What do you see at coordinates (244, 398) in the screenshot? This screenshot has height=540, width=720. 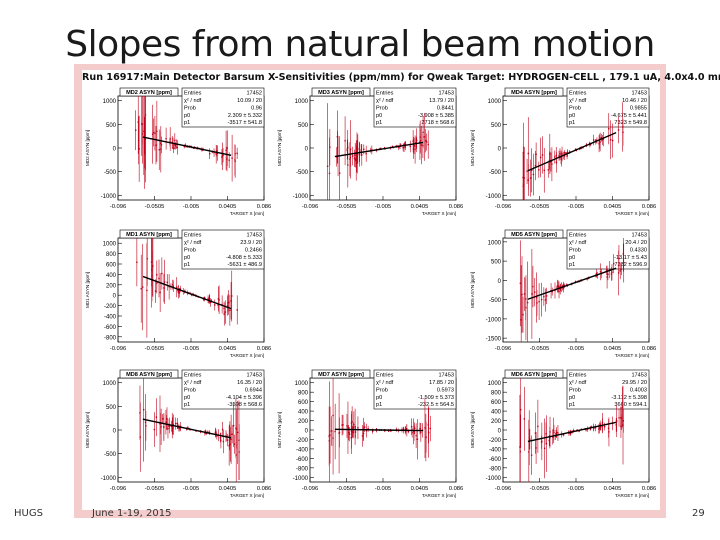 I see `stats-value: -4.104 ± 5.396` at bounding box center [244, 398].